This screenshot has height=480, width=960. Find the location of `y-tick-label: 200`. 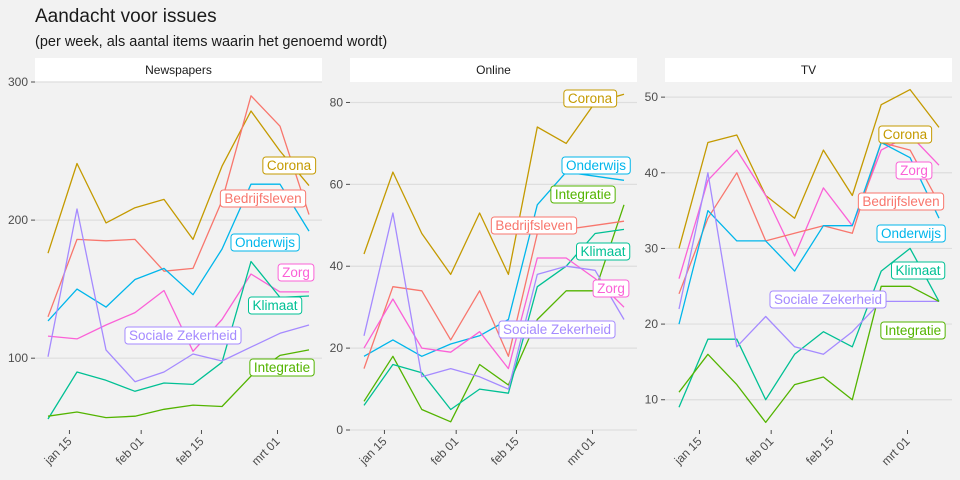

y-tick-label: 200 is located at coordinates (18, 220).